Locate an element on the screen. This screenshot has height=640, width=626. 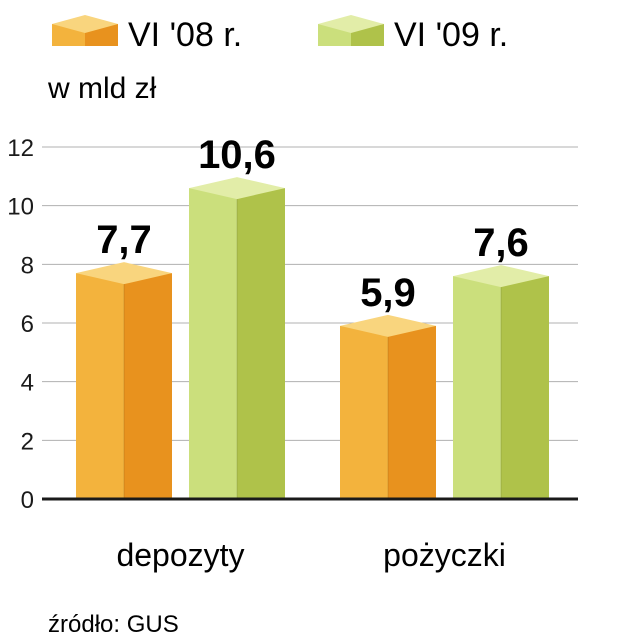
value-label: 10,6 is located at coordinates (237, 155).